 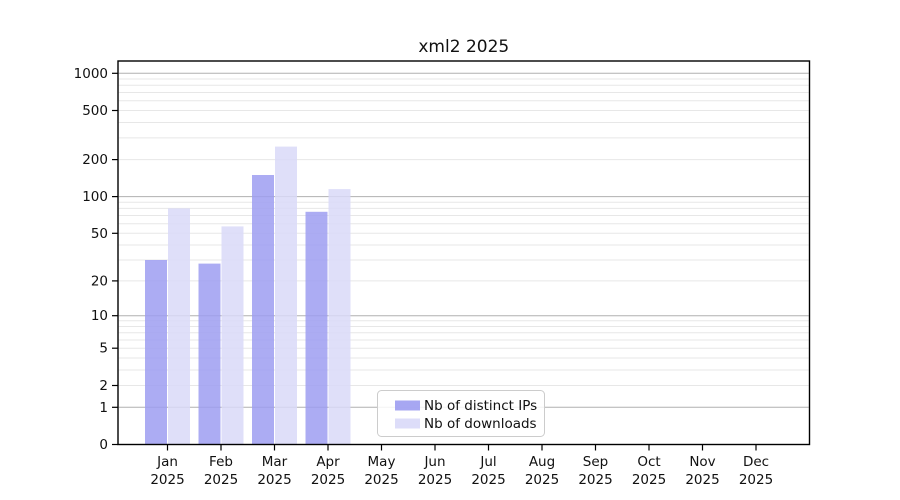 What do you see at coordinates (275, 462) in the screenshot?
I see `x-tick-label-month: Mar` at bounding box center [275, 462].